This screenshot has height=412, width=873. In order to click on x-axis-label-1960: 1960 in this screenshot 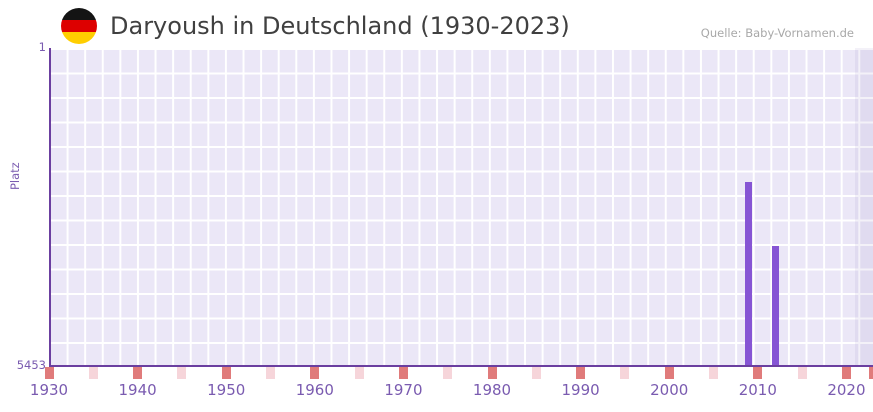, I will do `click(314, 390)`.